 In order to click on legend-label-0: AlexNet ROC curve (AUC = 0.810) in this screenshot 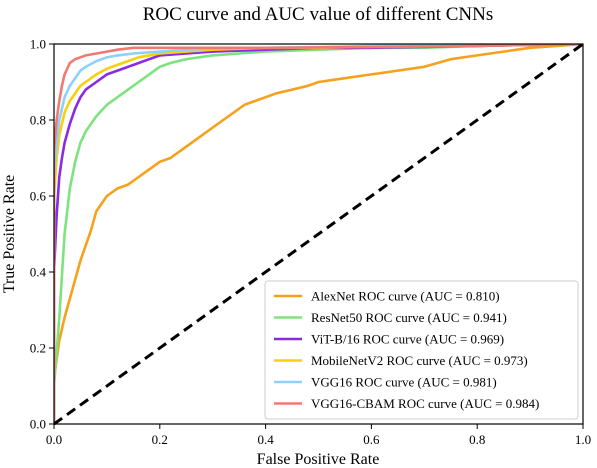, I will do `click(405, 296)`.